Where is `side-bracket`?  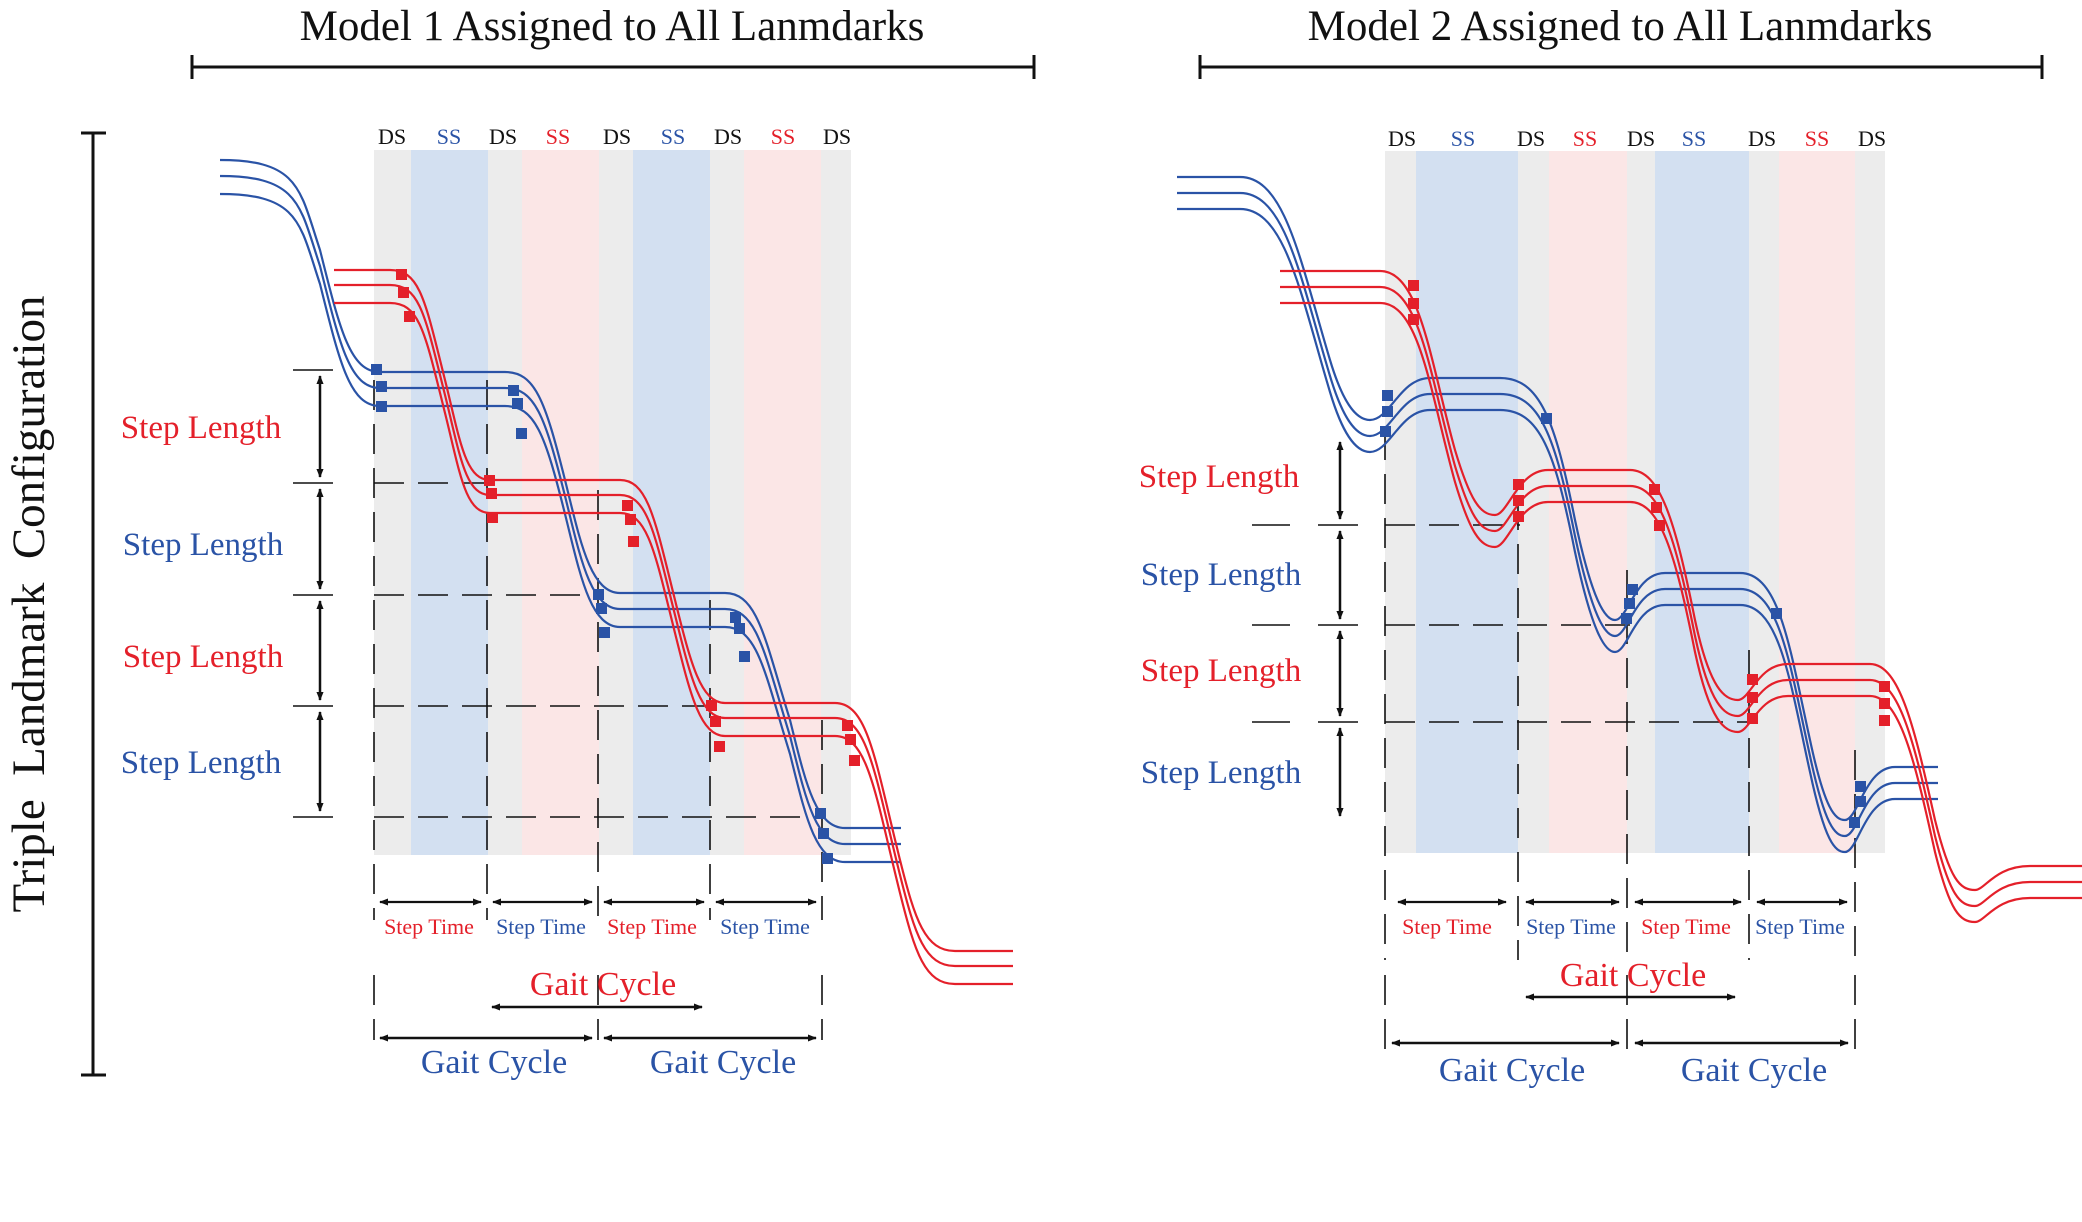 side-bracket is located at coordinates (93, 604).